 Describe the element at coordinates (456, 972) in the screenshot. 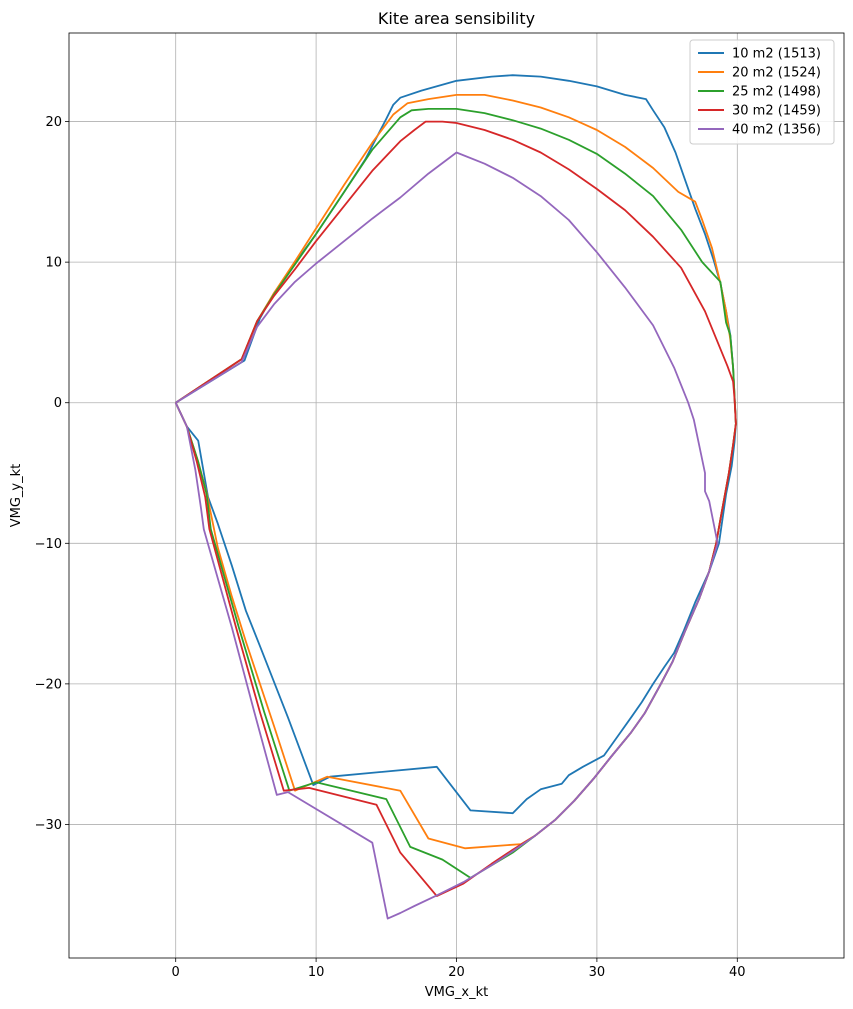

I see `x-tick-label: 20` at that location.